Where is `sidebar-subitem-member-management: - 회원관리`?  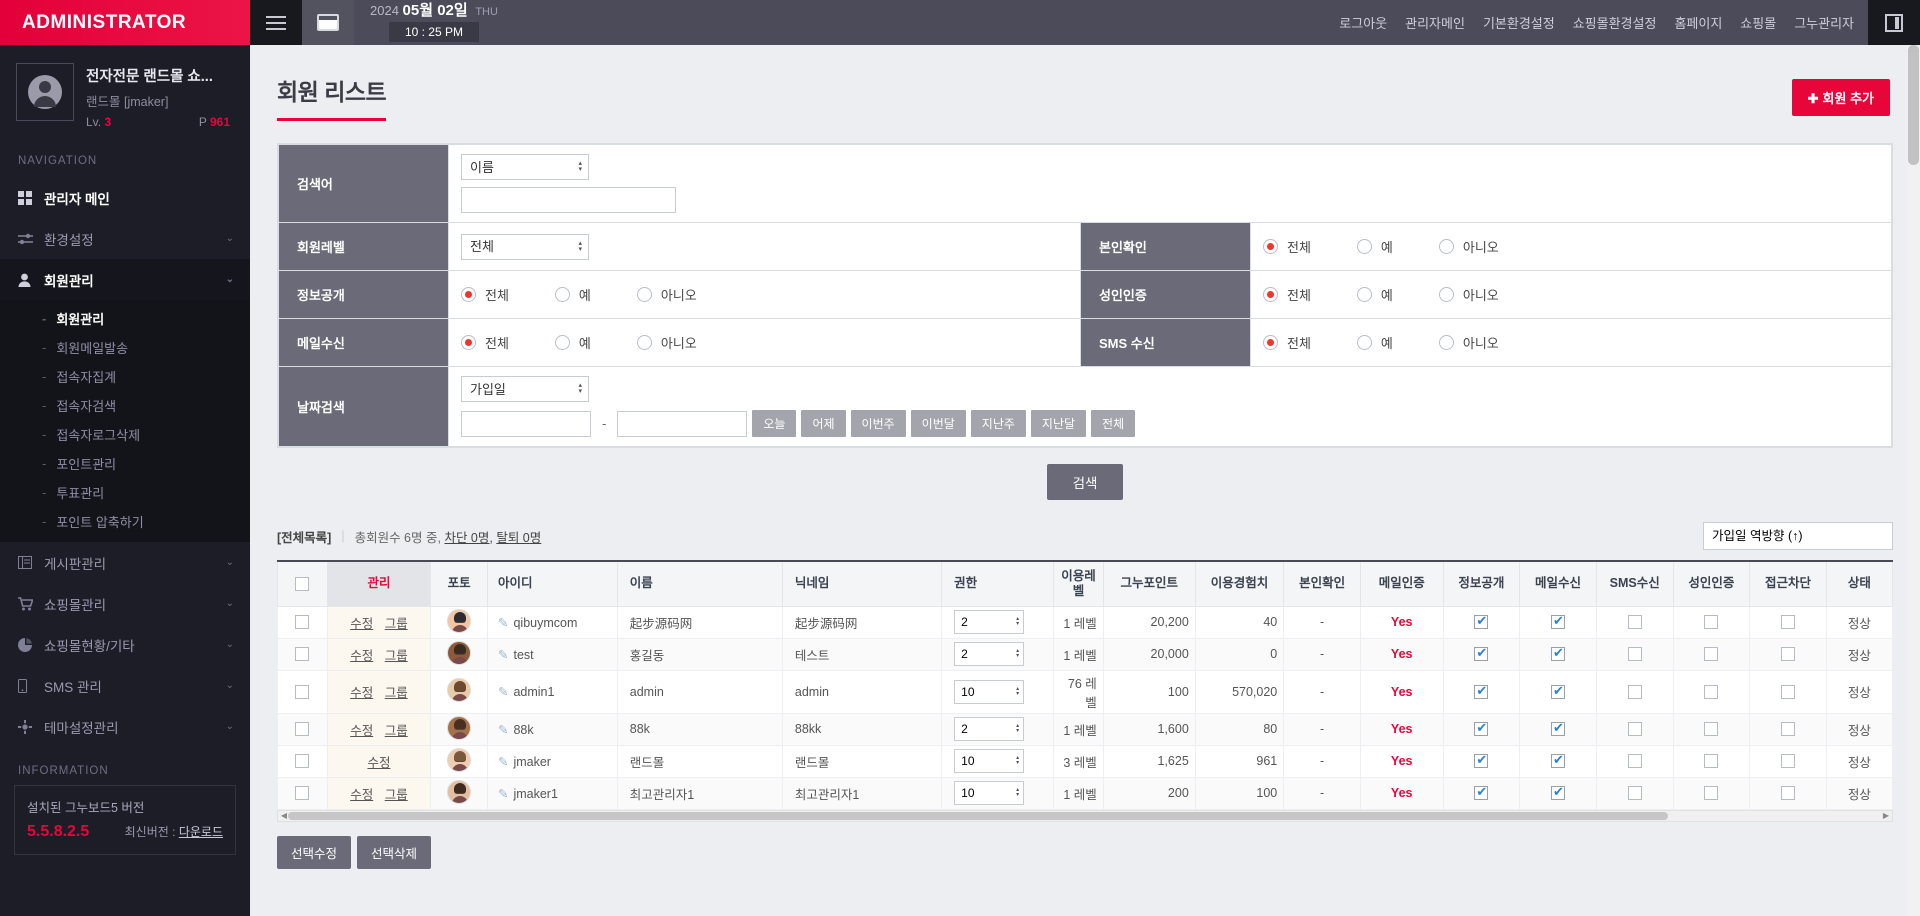 sidebar-subitem-member-management: - 회원관리 is located at coordinates (73, 319).